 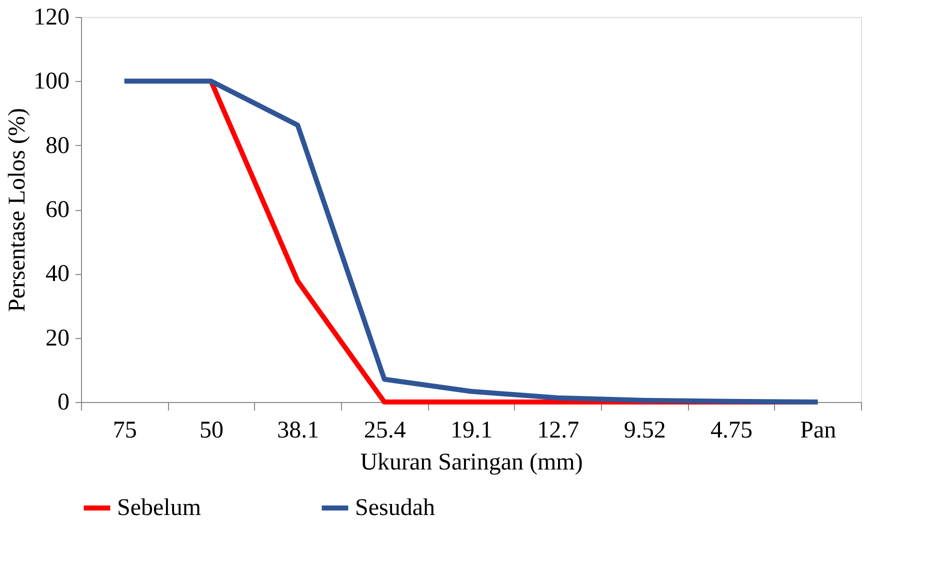 What do you see at coordinates (64, 403) in the screenshot?
I see `y-tick-label: 0` at bounding box center [64, 403].